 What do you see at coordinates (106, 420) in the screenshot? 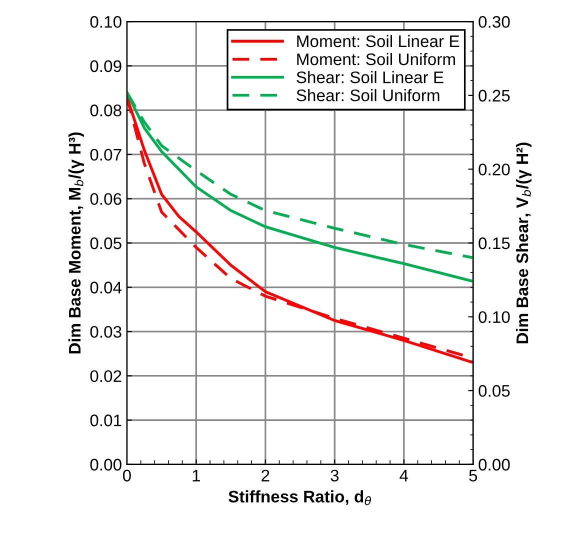
I see `y-tick-label: 0.01` at bounding box center [106, 420].